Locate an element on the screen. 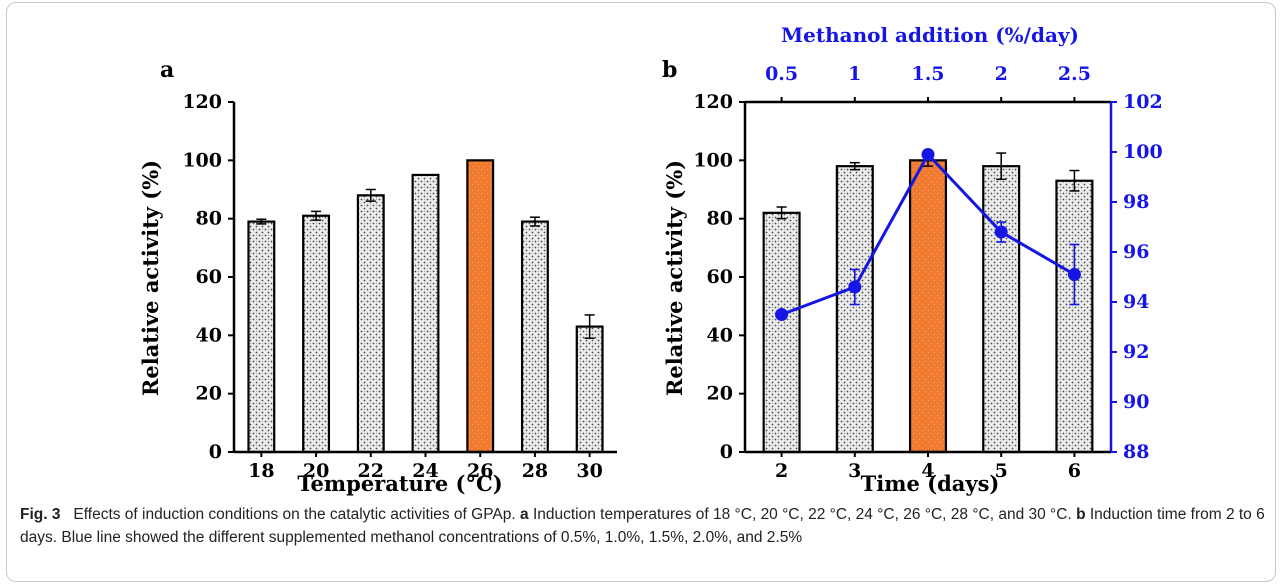 This screenshot has width=1284, height=586. panel-a-y-axis-label: Relative activity (%) is located at coordinates (150, 278).